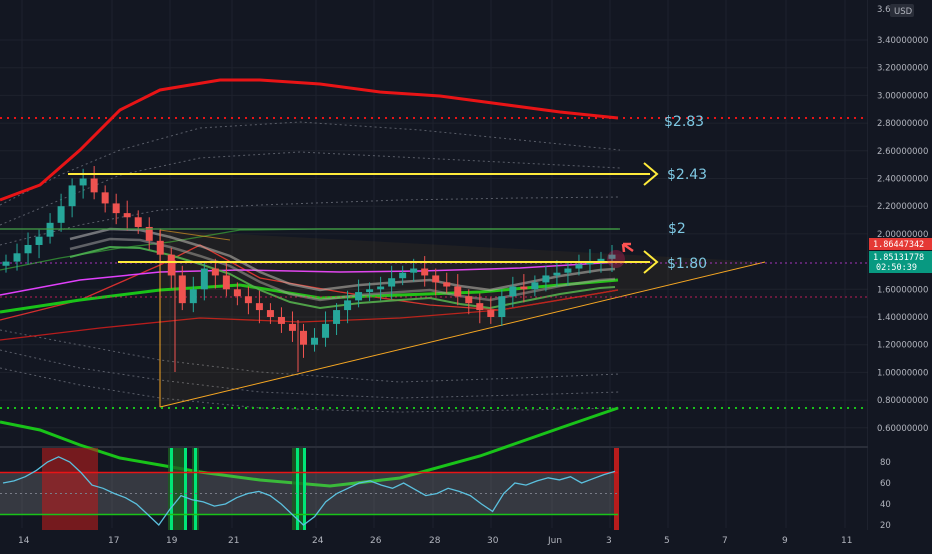 This screenshot has width=932, height=554. I want to click on current-price-value: 1.86447342, so click(898, 245).